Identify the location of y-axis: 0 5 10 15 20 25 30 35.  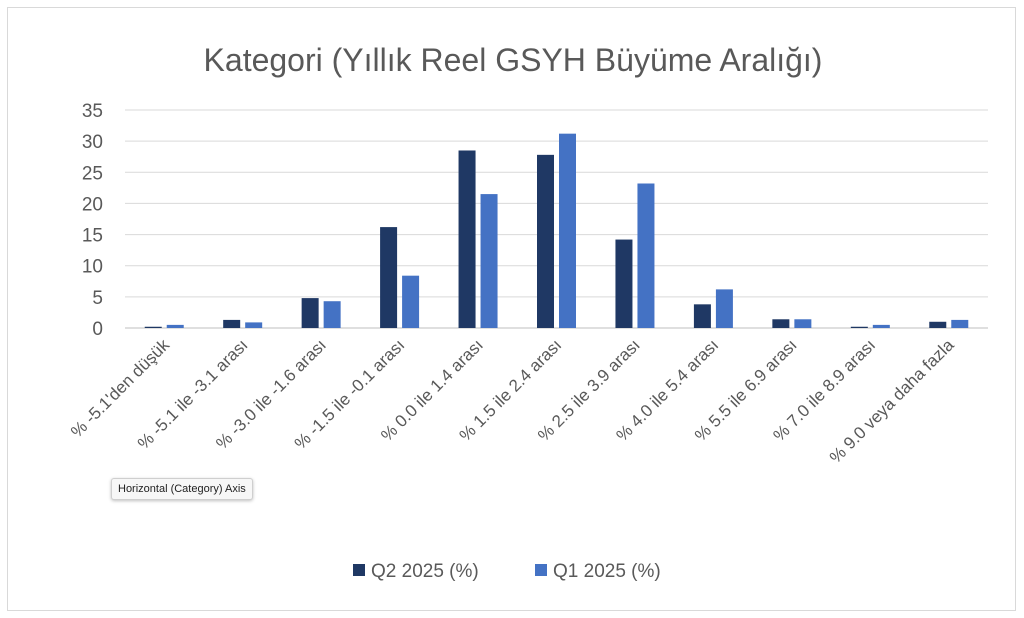
(92, 220).